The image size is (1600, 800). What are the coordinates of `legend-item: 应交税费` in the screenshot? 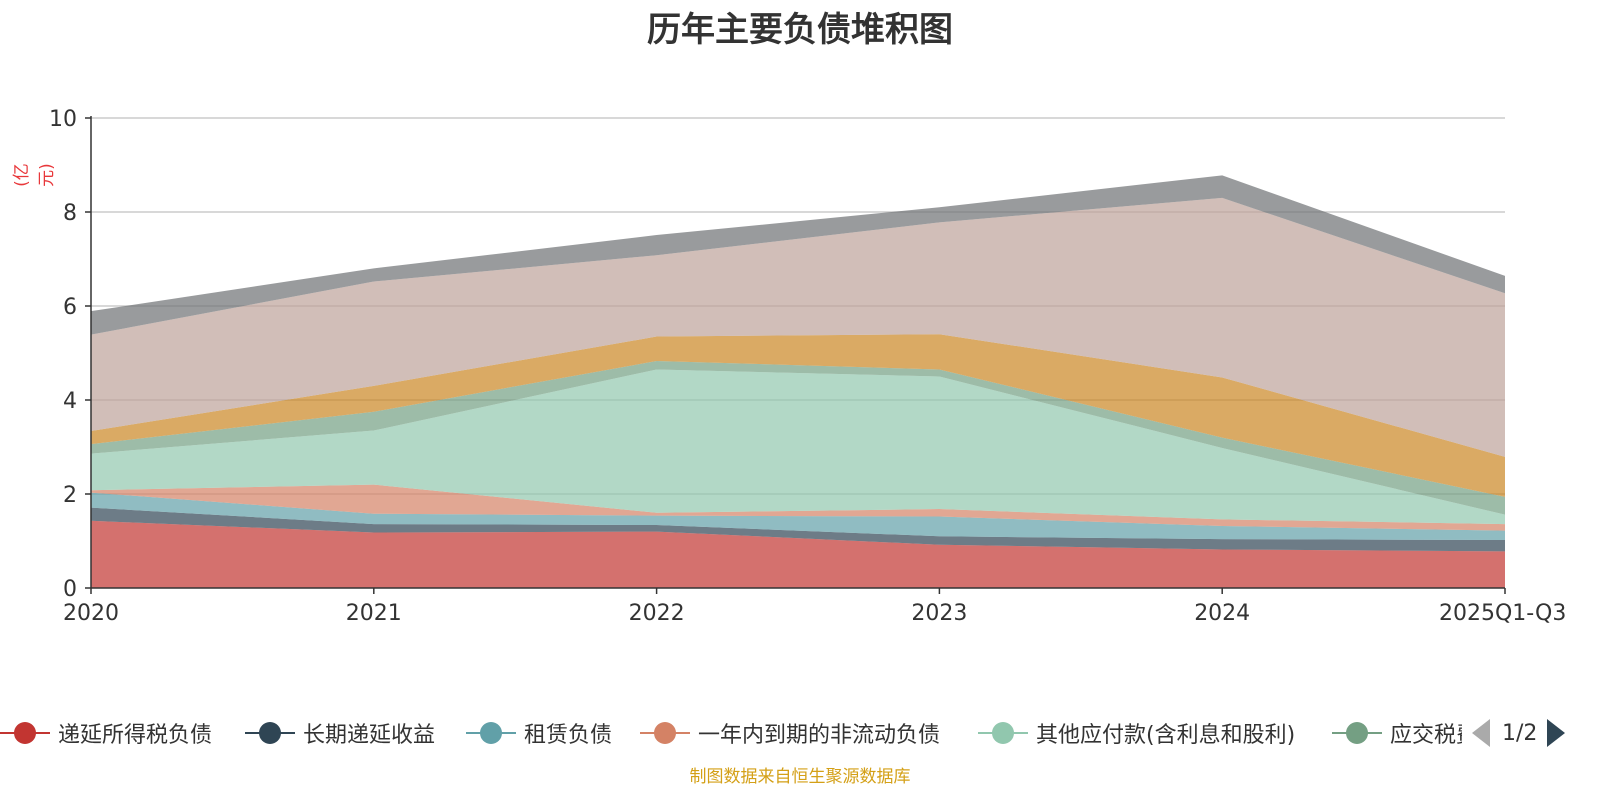 It's located at (1397, 733).